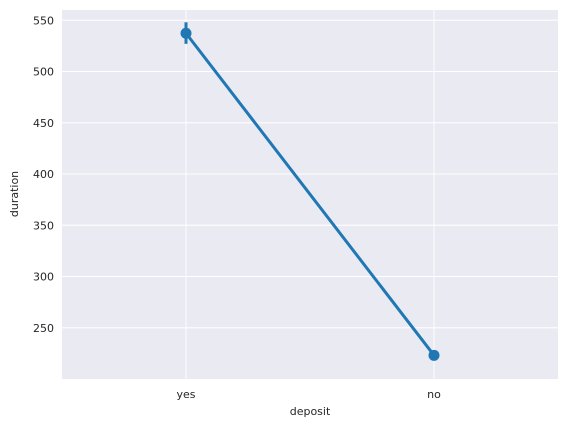 Image resolution: width=566 pixels, height=429 pixels. I want to click on y-tick-label: 400, so click(43, 174).